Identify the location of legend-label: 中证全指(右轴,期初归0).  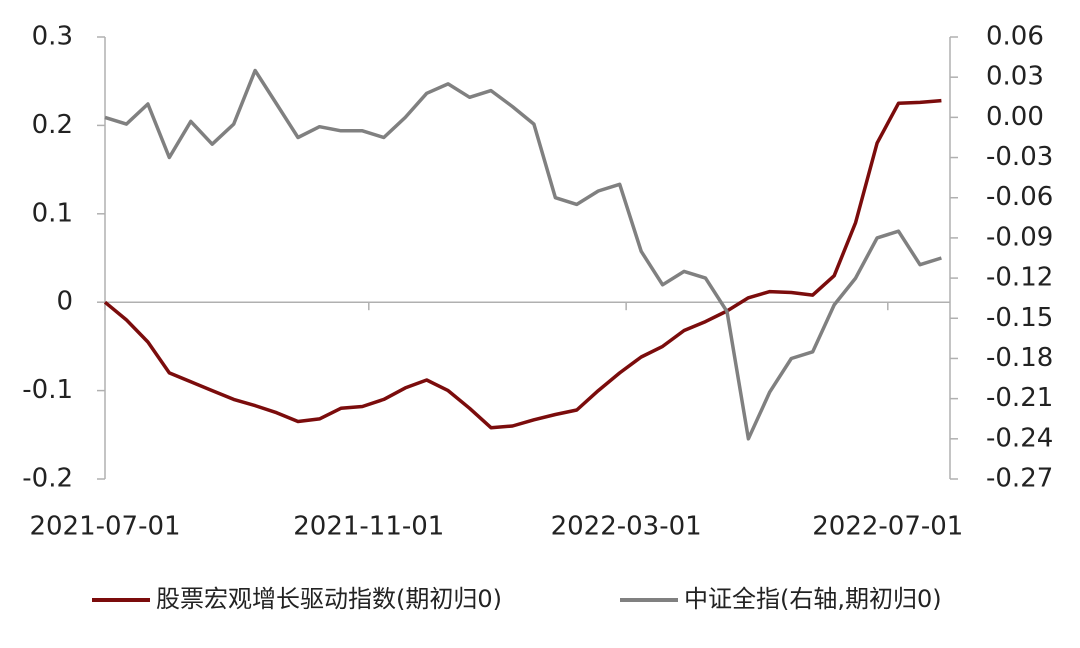
(813, 599).